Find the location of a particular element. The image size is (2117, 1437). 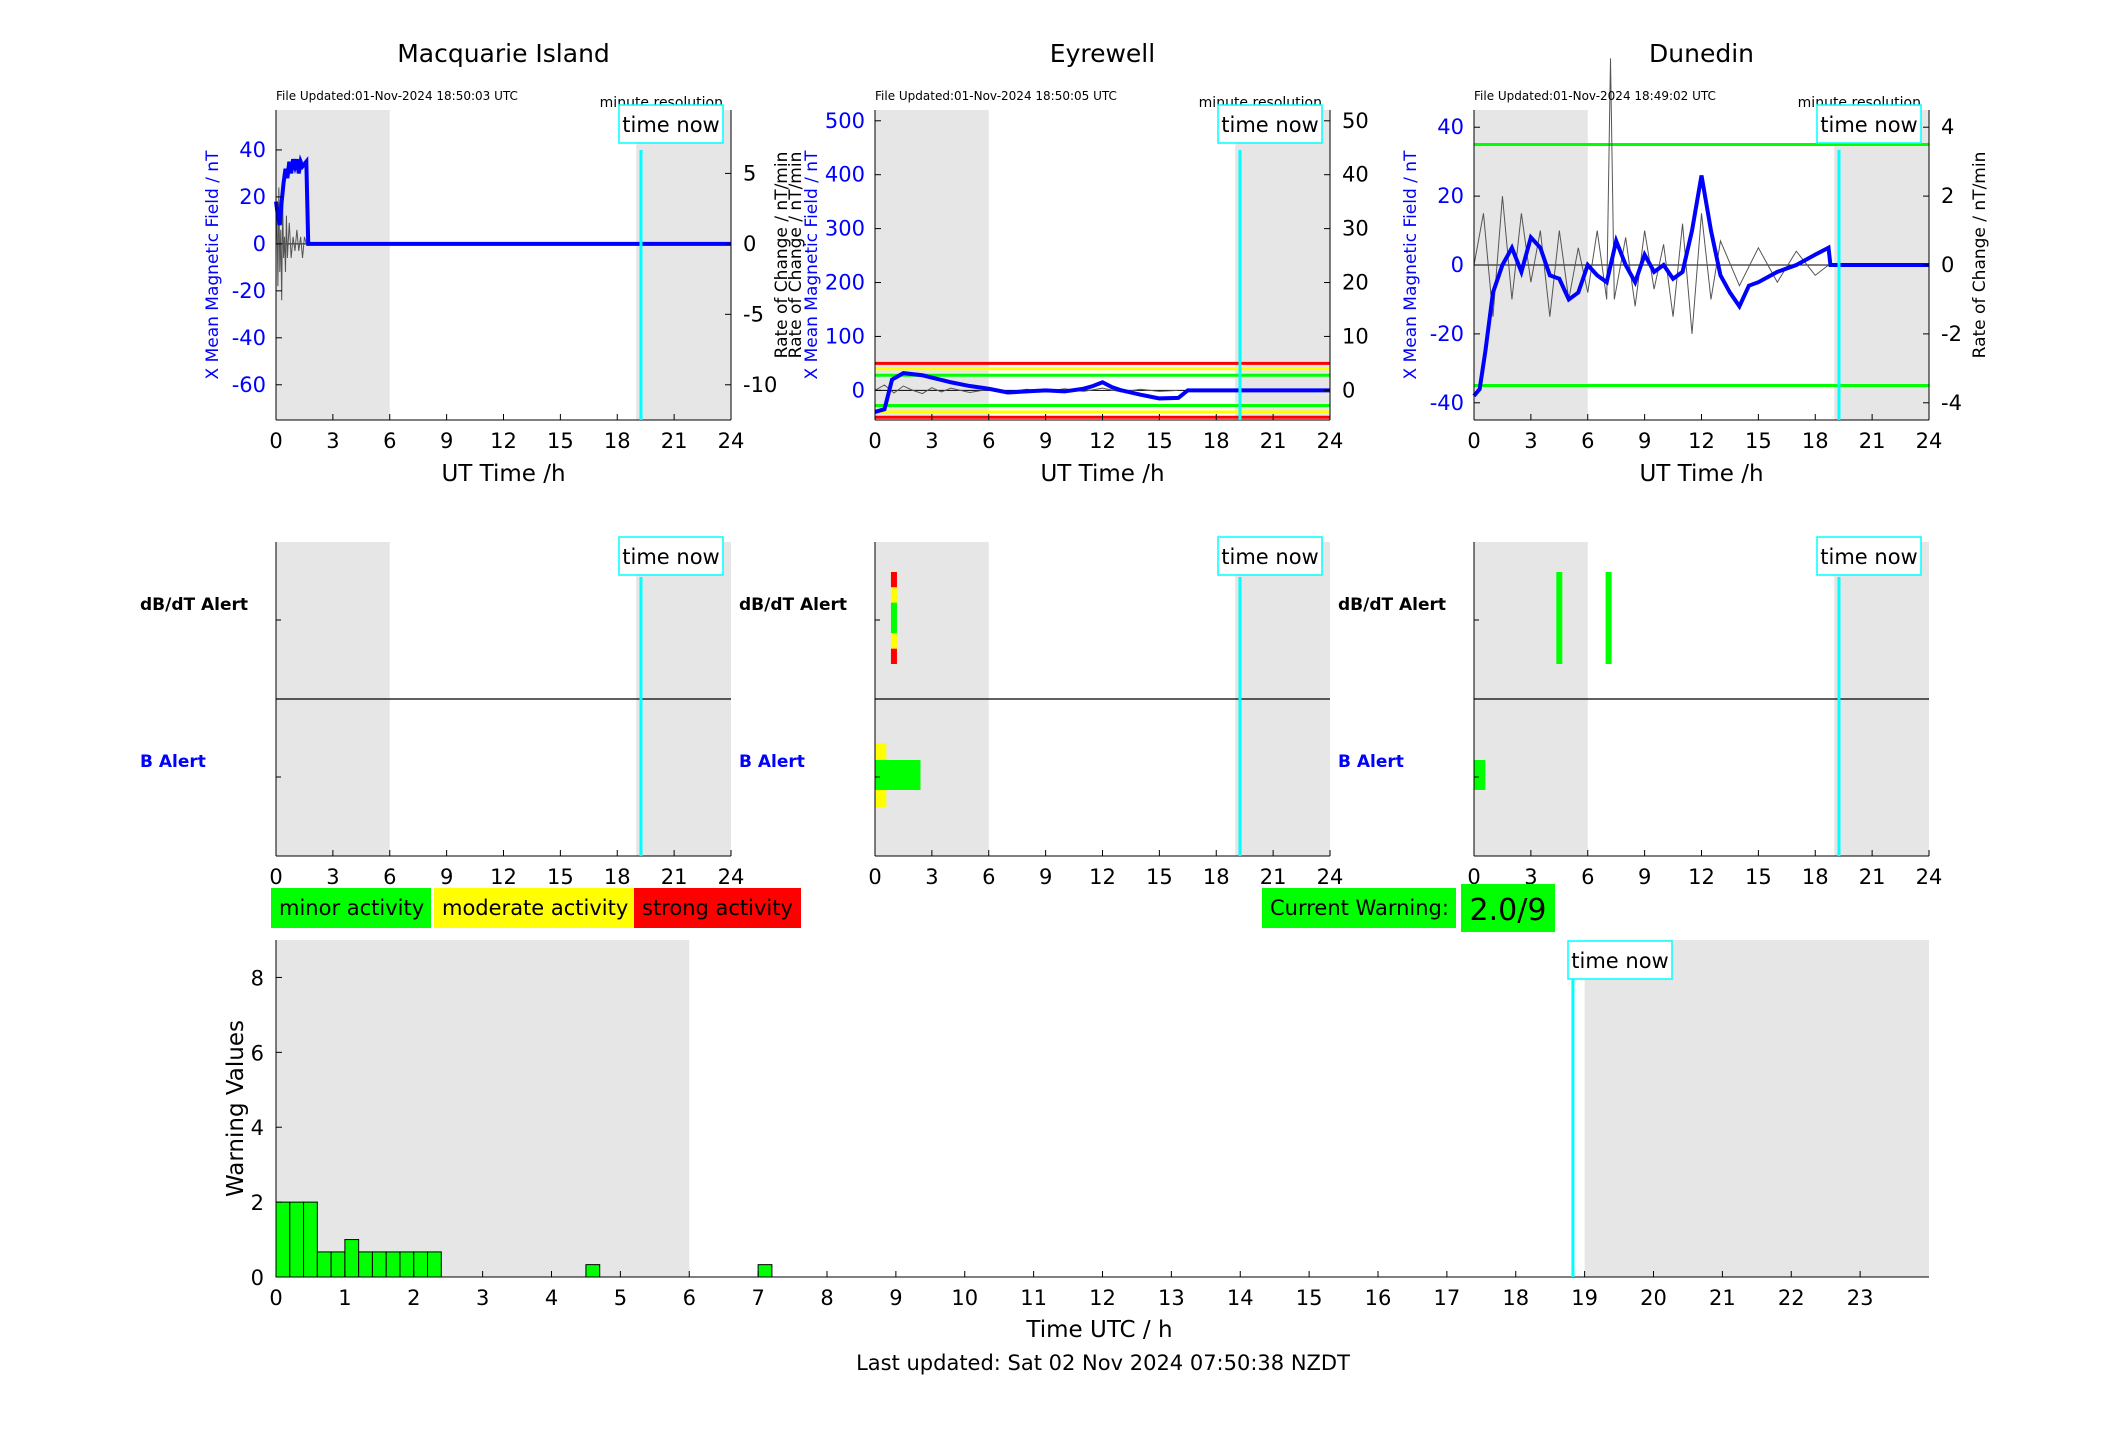

alert-panel-1: 0 3 6 9 12 15 18 21 24 dB/dT Alert B Alert time now is located at coordinates (1041, 712).